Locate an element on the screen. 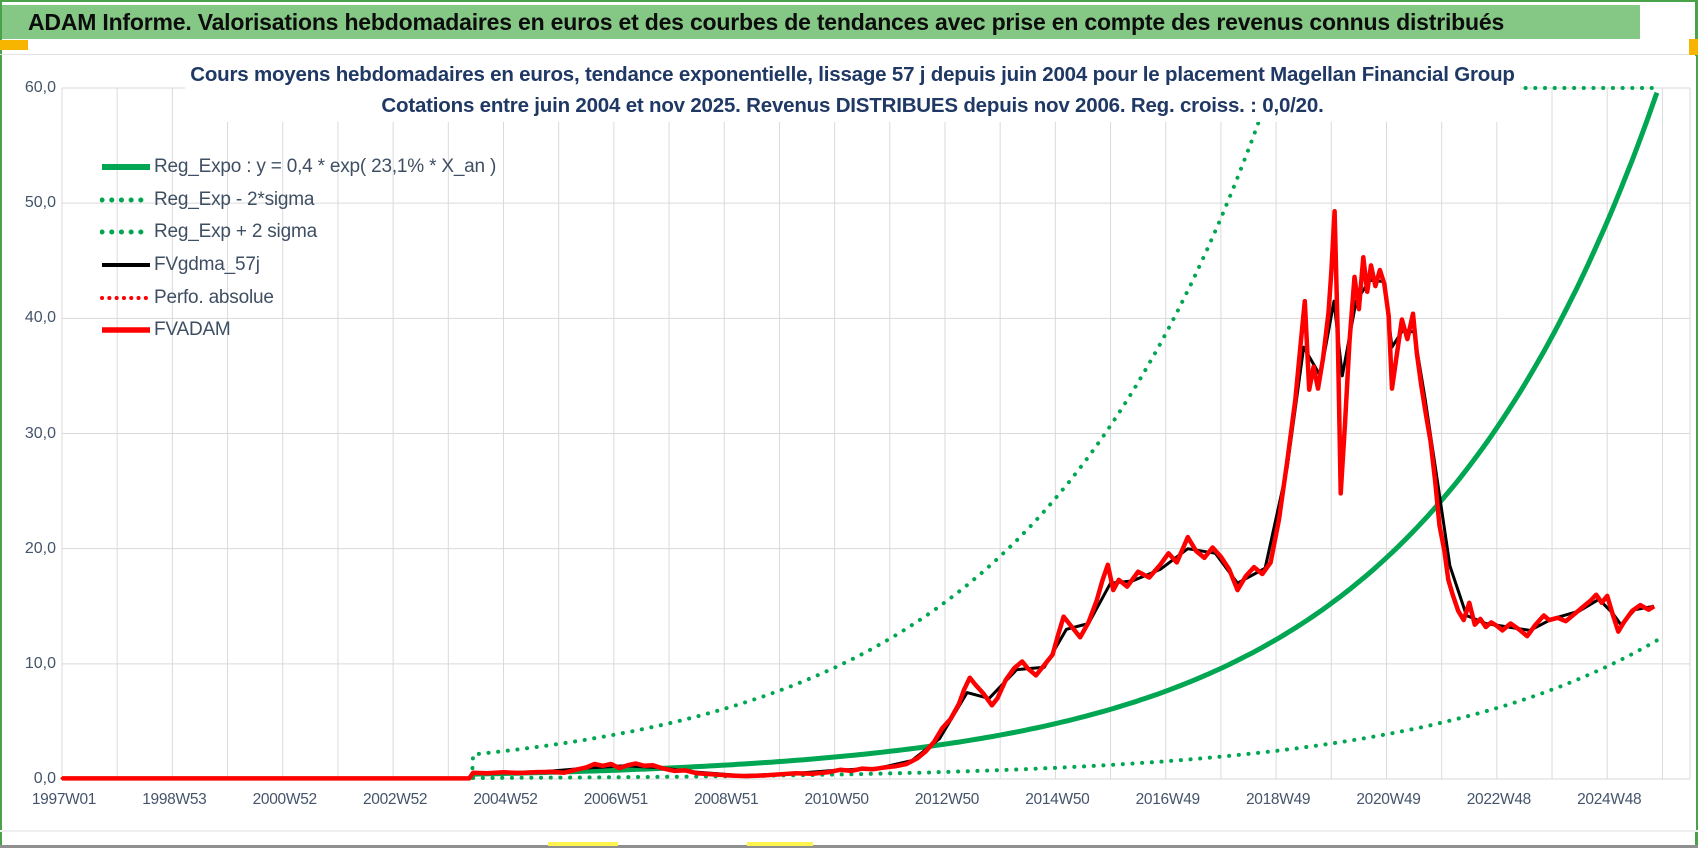 The height and width of the screenshot is (848, 1698). legend-item-reg-exp-2-sigma: Reg_Exp - 2*sigma is located at coordinates (298, 200).